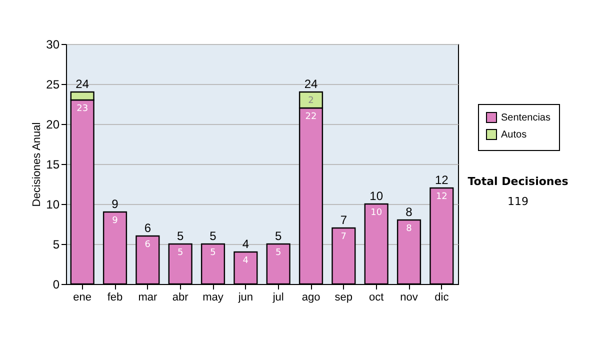  Describe the element at coordinates (246, 244) in the screenshot. I see `total-label: 4` at that location.